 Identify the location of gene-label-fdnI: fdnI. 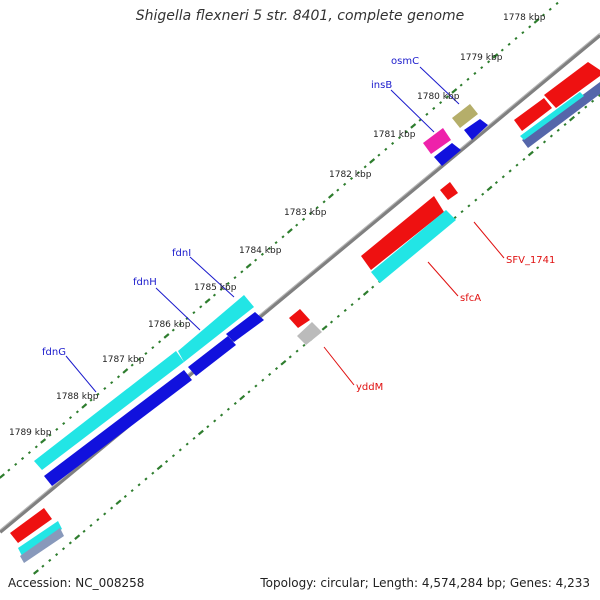
(181, 253).